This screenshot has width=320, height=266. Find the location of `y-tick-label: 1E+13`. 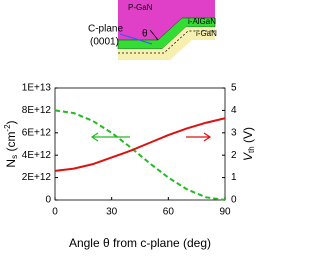

y-tick-label: 1E+13 is located at coordinates (37, 88).